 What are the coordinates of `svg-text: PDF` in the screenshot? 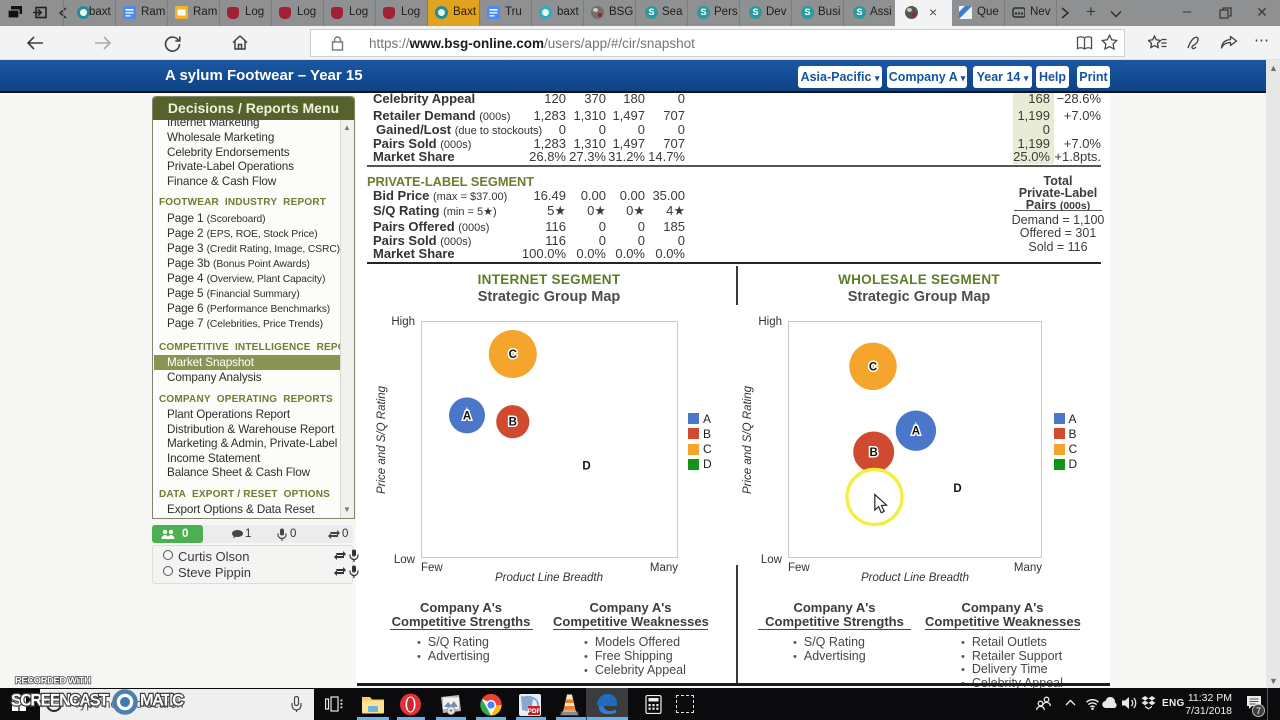 It's located at (534, 711).